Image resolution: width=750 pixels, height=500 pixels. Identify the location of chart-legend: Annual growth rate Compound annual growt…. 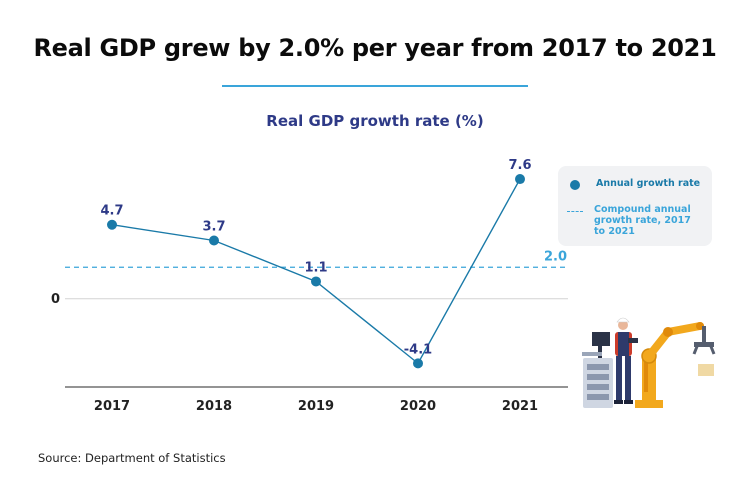
(635, 206).